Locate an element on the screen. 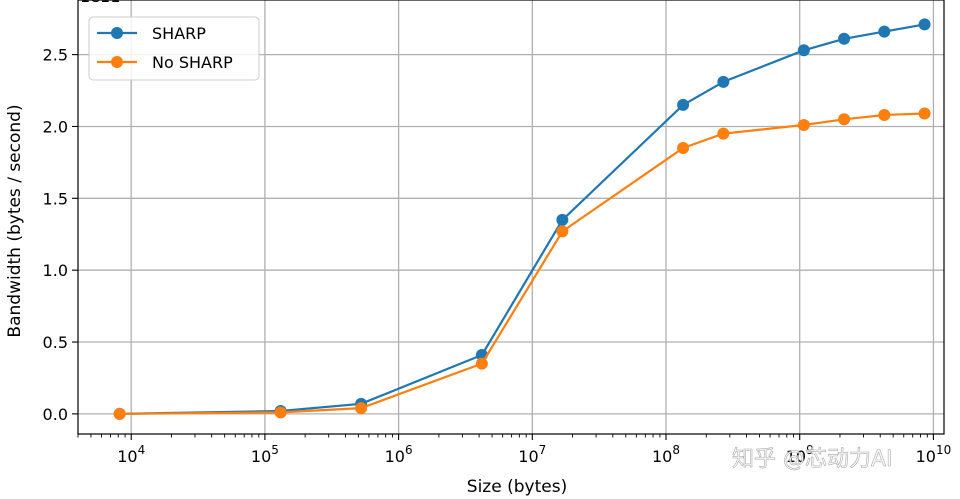  x-axis-label: Size (bytes) is located at coordinates (517, 487).